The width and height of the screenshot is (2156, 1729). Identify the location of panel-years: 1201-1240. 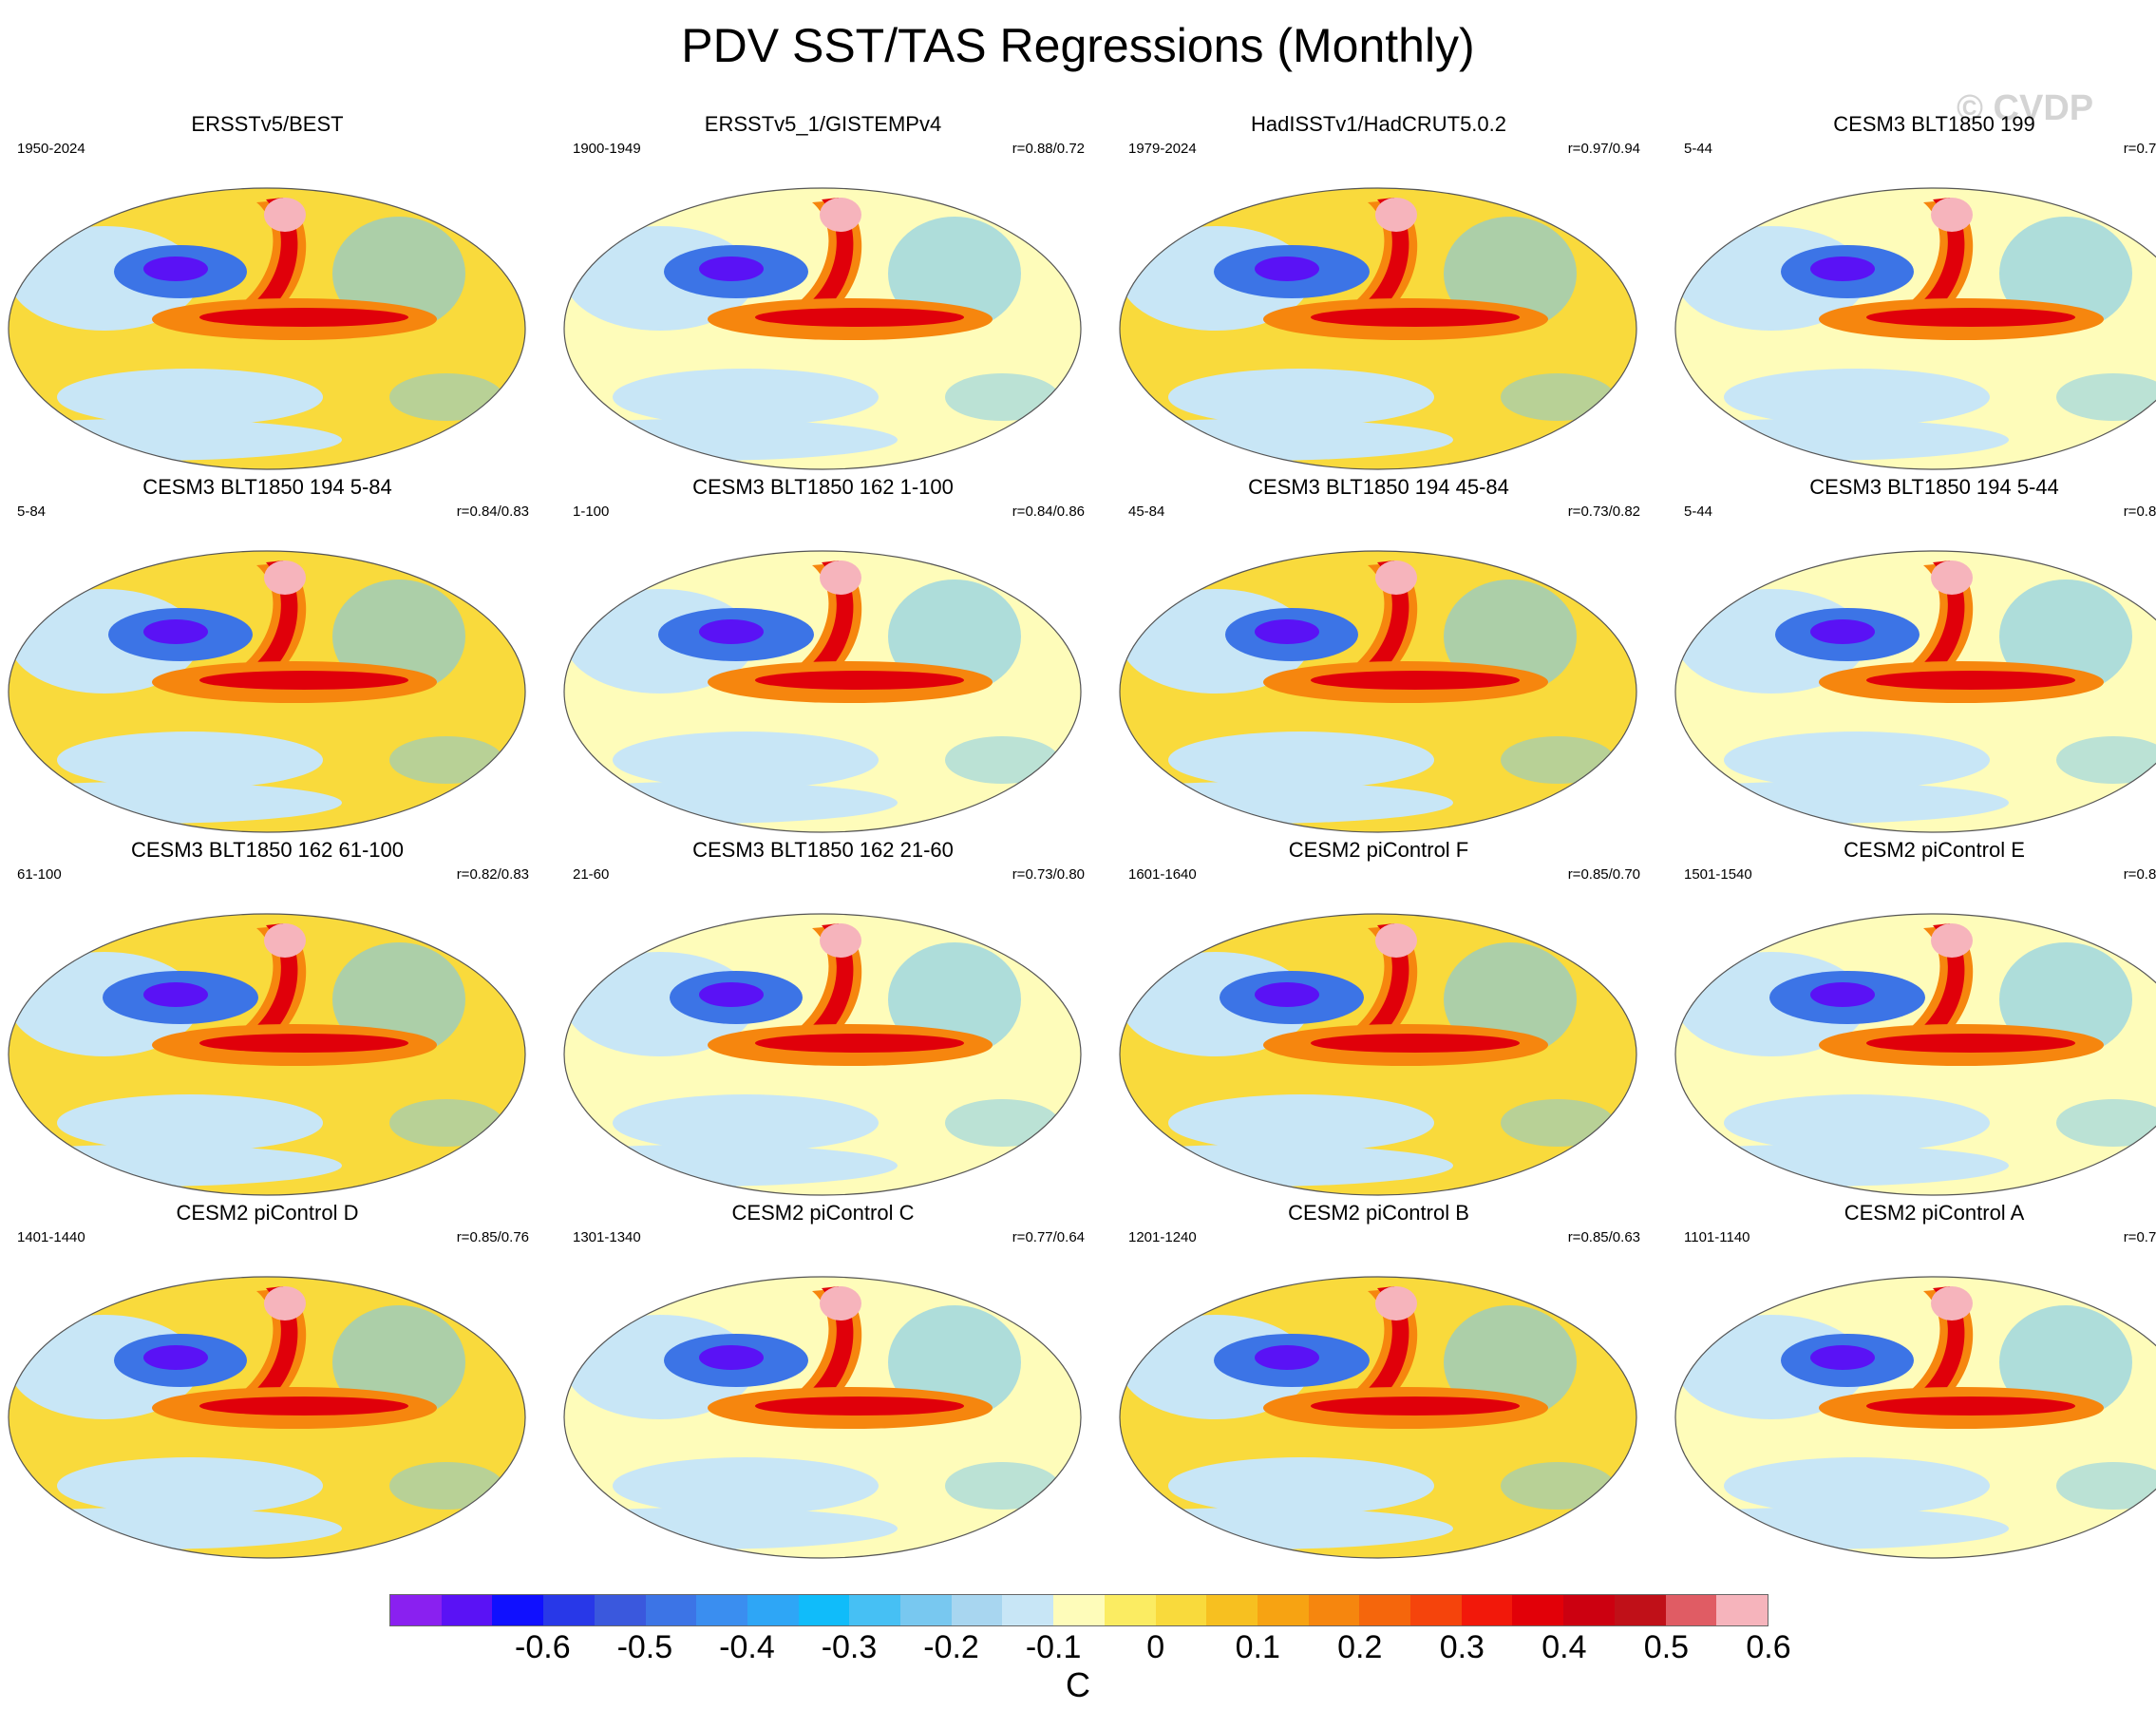
(1162, 1237).